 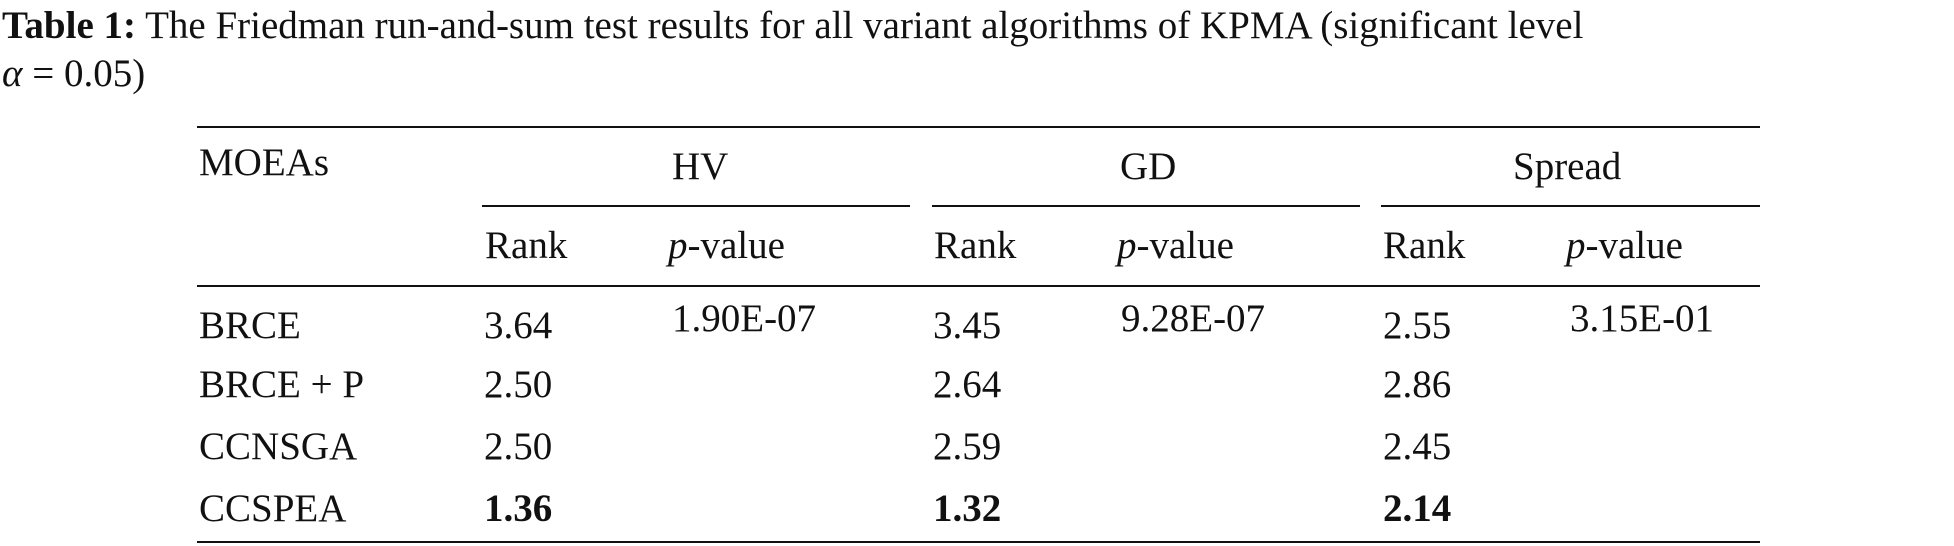 What do you see at coordinates (1417, 384) in the screenshot?
I see `spread-rank-cell: 2.86` at bounding box center [1417, 384].